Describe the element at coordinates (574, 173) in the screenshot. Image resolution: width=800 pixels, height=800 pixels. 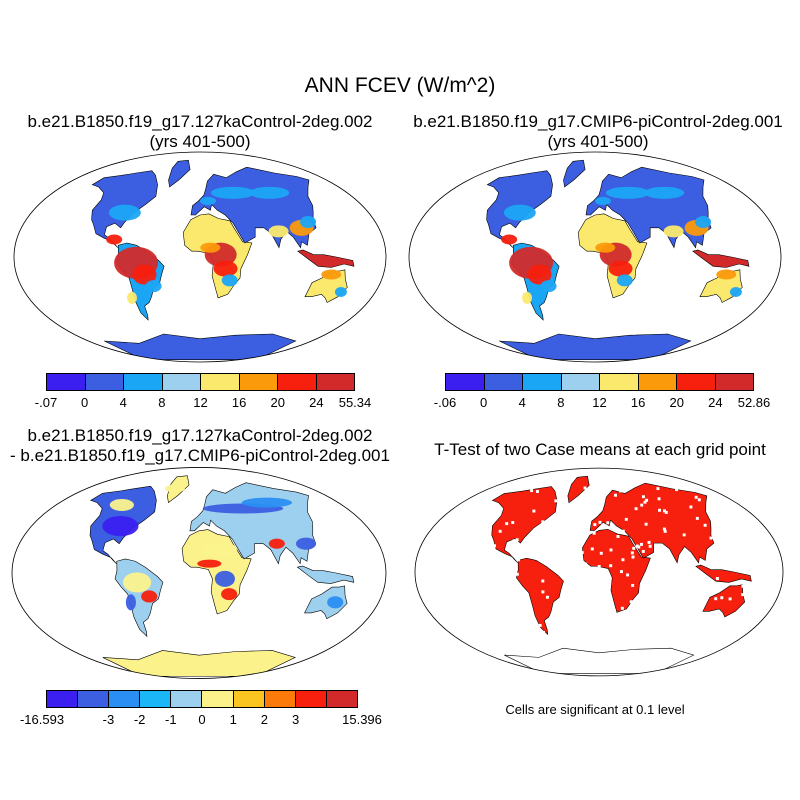
I see `land-greenland` at that location.